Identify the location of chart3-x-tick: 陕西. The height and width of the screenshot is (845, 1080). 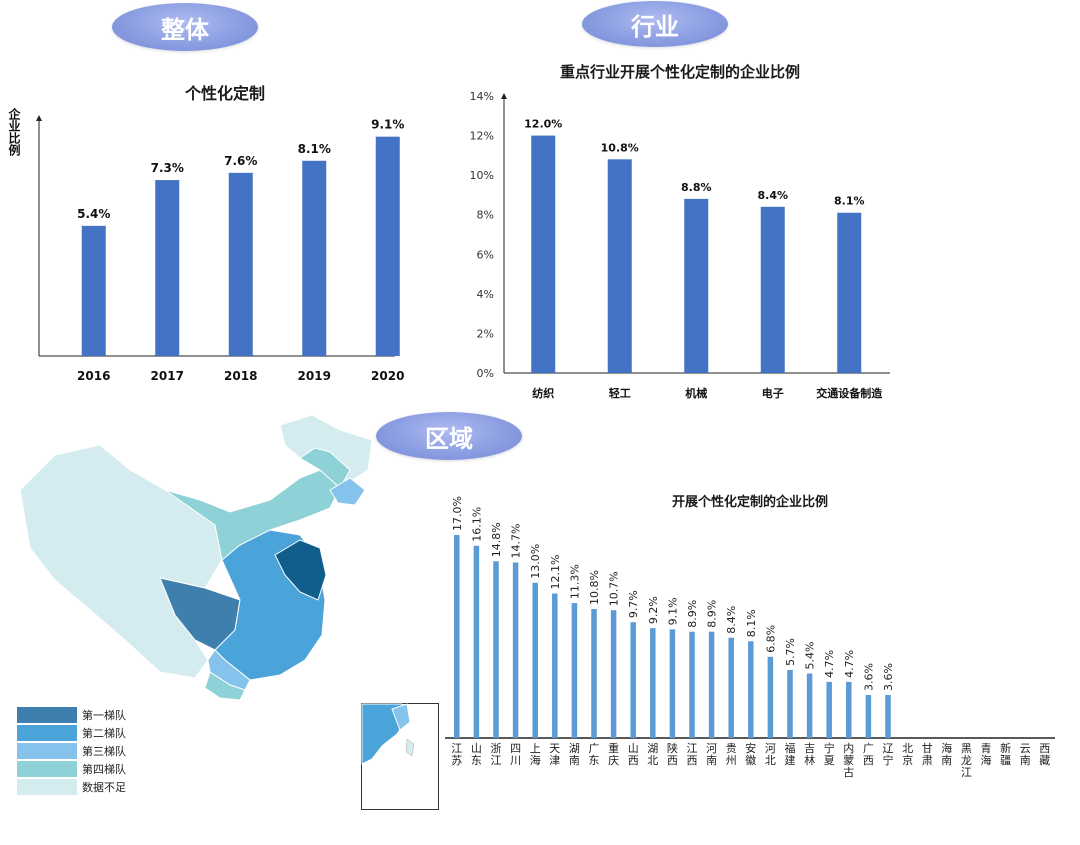
(672, 754).